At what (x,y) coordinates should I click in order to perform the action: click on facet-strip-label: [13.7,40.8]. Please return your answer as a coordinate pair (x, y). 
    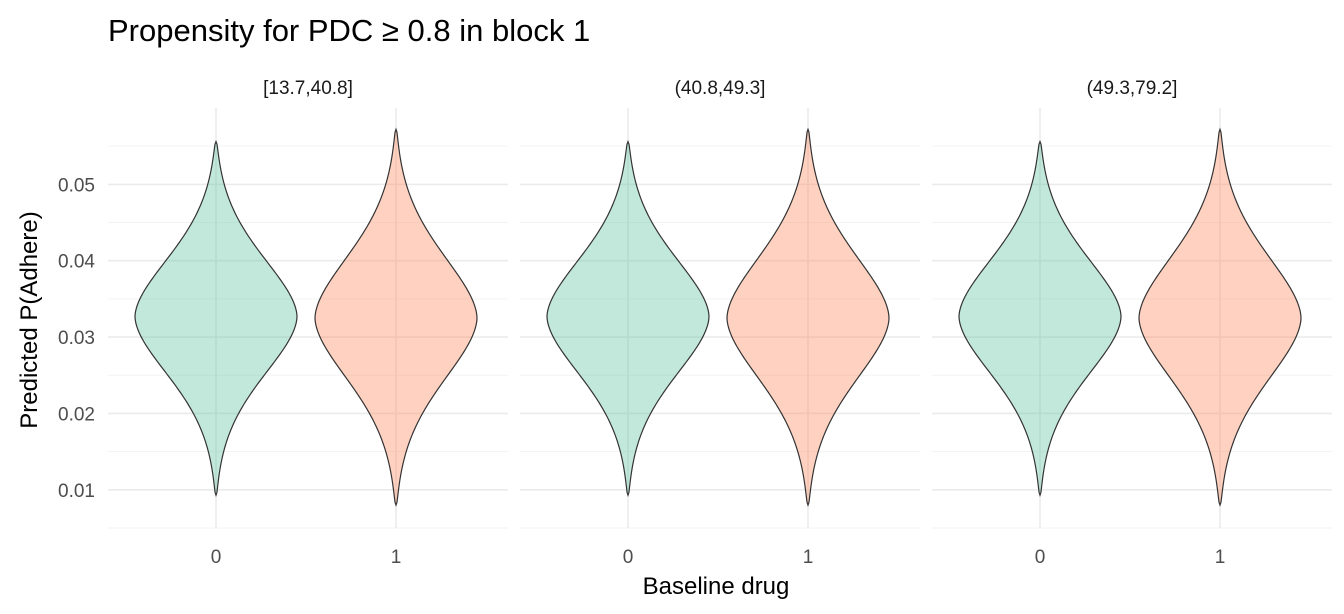
    Looking at the image, I should click on (308, 88).